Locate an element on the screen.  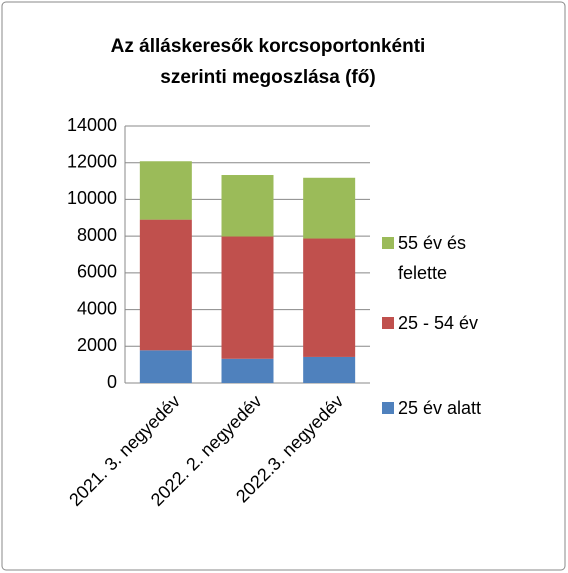
y-tick-label: 12000 is located at coordinates (92, 161).